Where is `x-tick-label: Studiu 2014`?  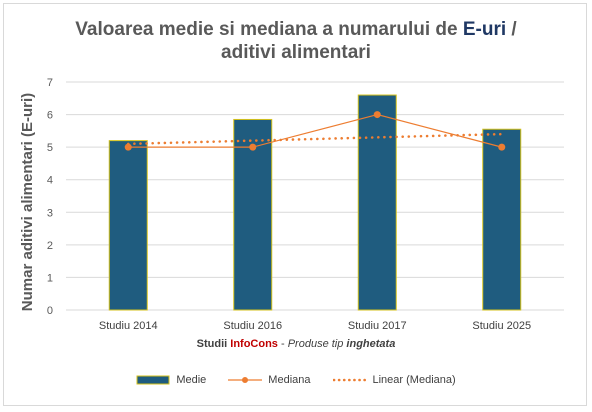 x-tick-label: Studiu 2014 is located at coordinates (128, 326).